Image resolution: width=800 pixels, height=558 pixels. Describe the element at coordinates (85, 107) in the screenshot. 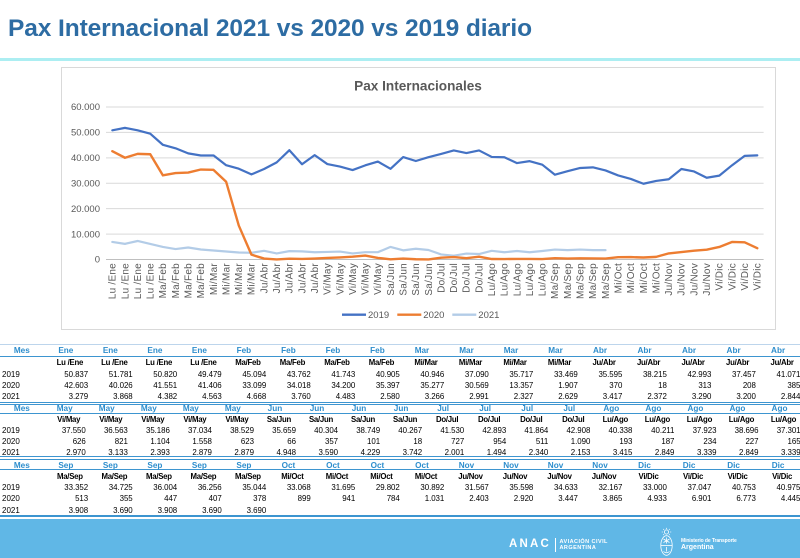

I see `svg-text: 60.000` at that location.